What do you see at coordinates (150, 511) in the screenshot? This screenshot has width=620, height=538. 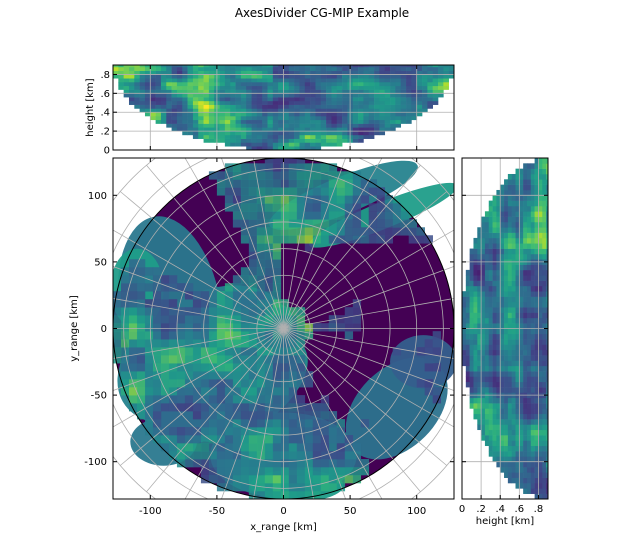 I see `x-tick-label: -100` at bounding box center [150, 511].